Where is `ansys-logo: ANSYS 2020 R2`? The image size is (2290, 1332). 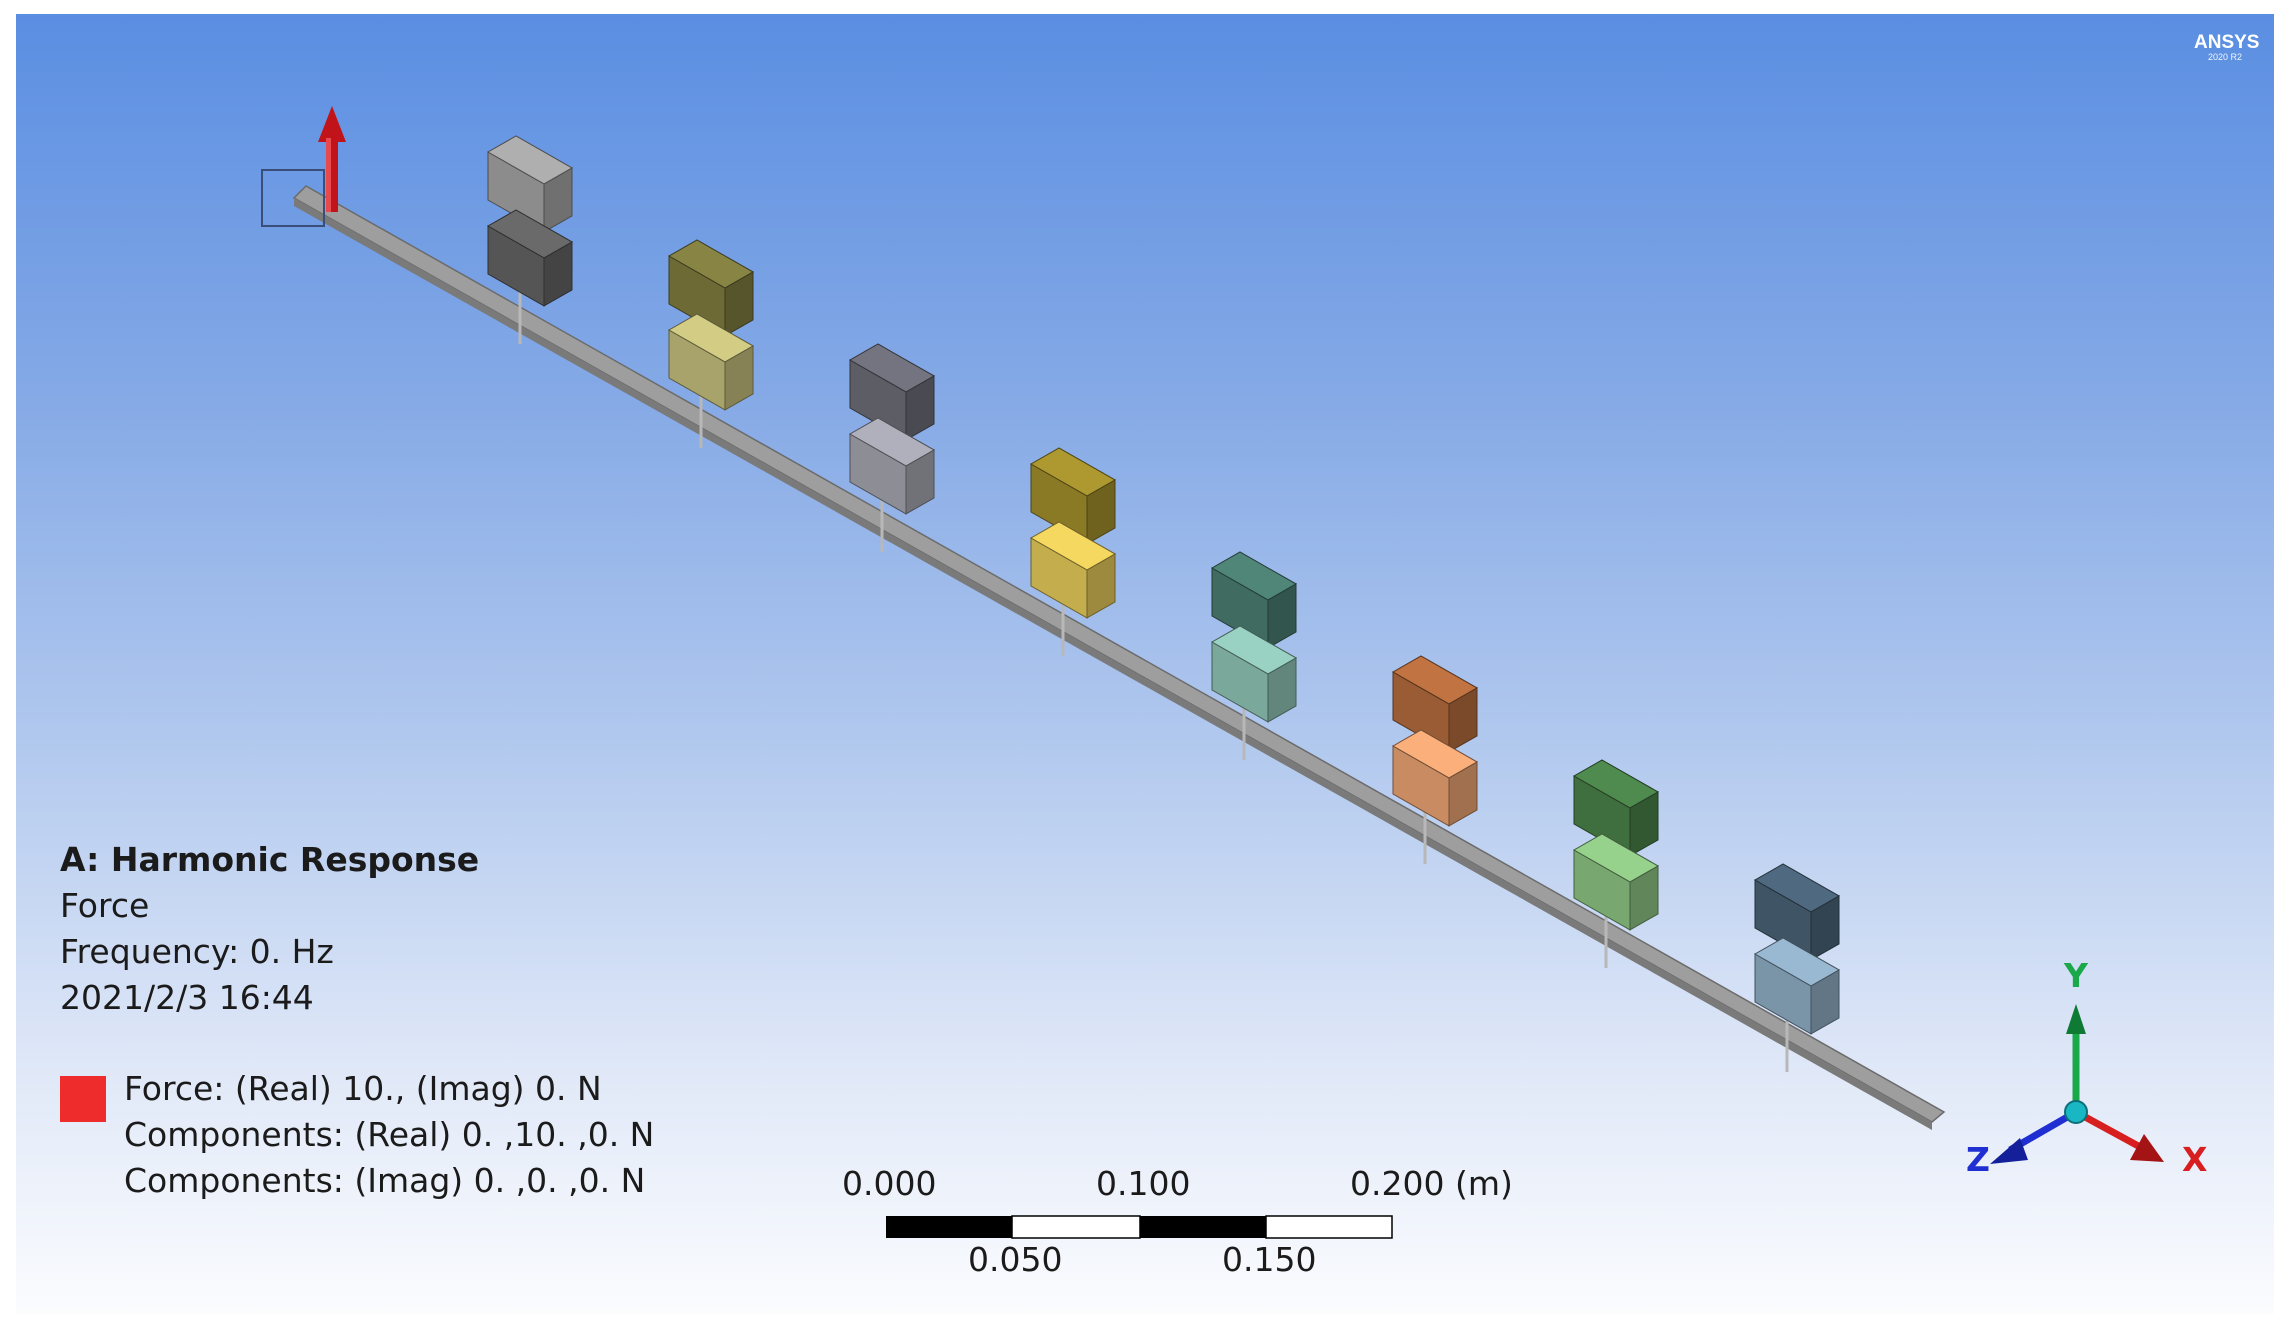
ansys-logo: ANSYS 2020 R2 is located at coordinates (2227, 47).